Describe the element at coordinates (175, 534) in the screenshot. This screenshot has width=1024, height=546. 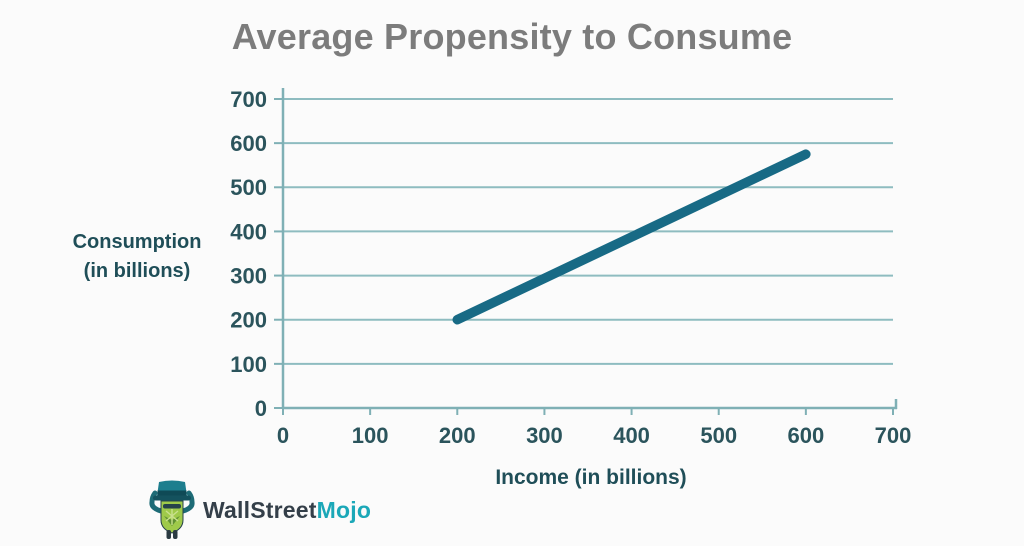
I see `mascot-right-leg` at that location.